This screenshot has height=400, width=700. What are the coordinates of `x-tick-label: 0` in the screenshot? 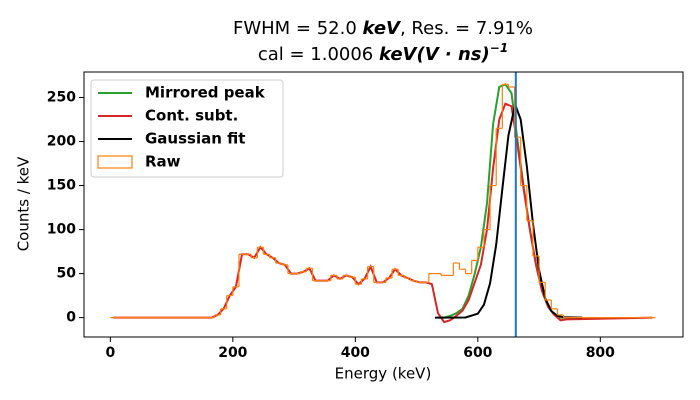 It's located at (110, 353).